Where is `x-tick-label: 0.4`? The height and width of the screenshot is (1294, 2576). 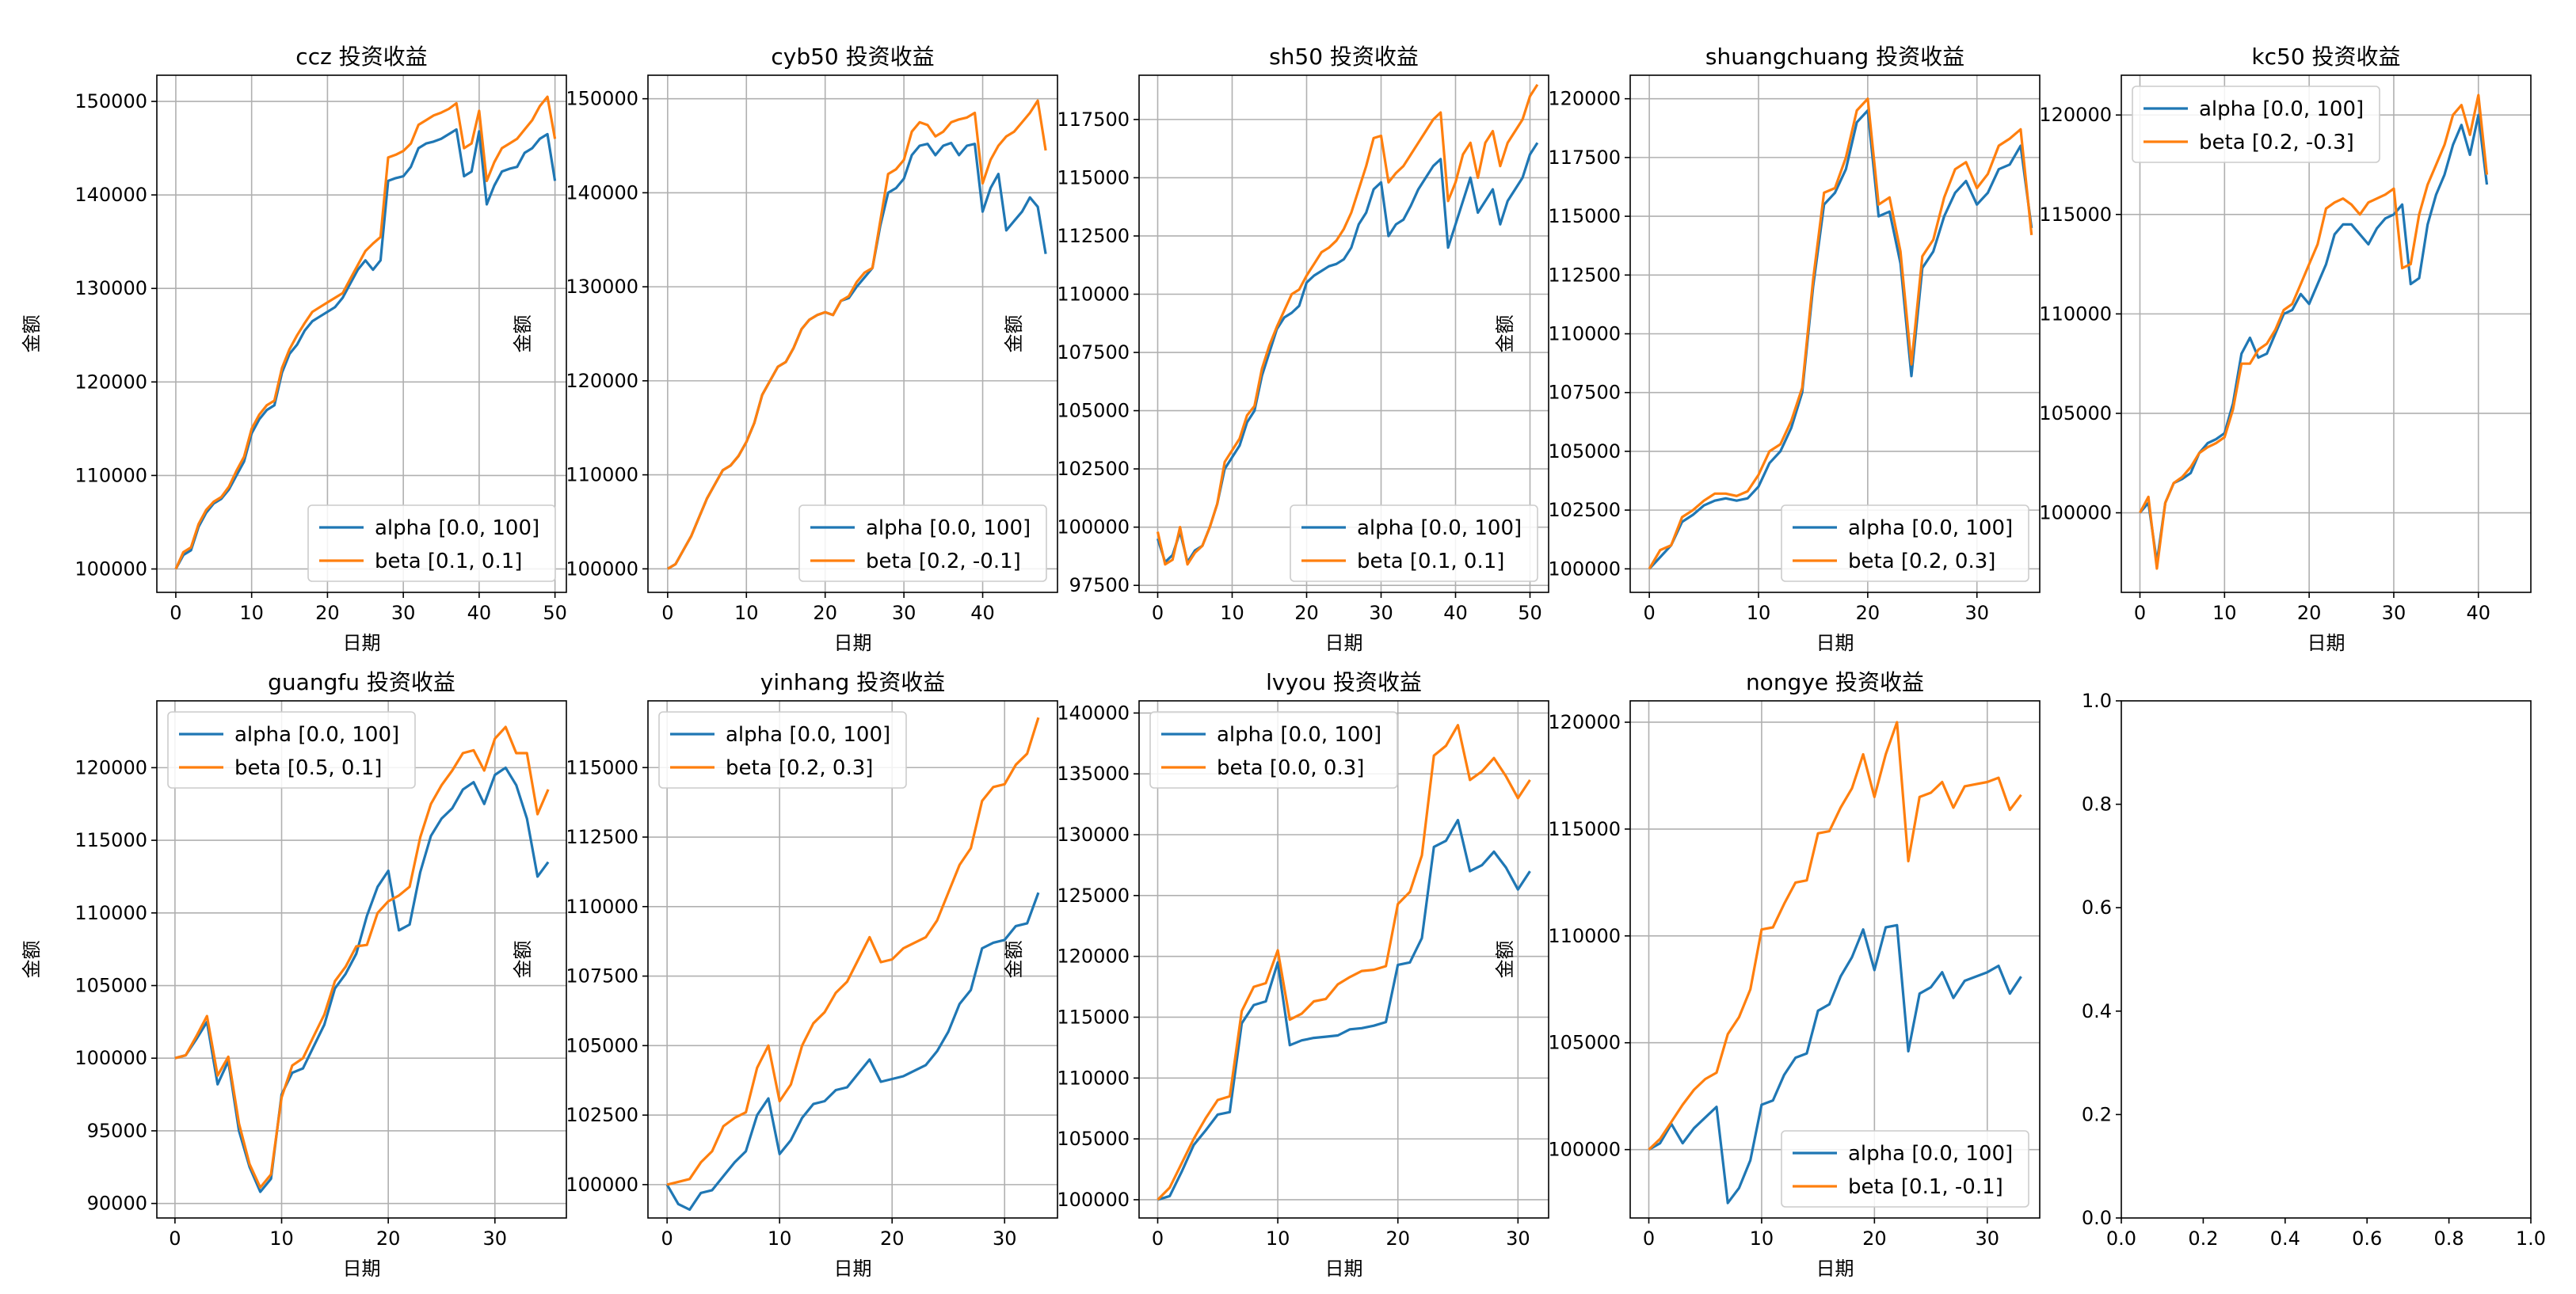
x-tick-label: 0.4 is located at coordinates (2285, 1238).